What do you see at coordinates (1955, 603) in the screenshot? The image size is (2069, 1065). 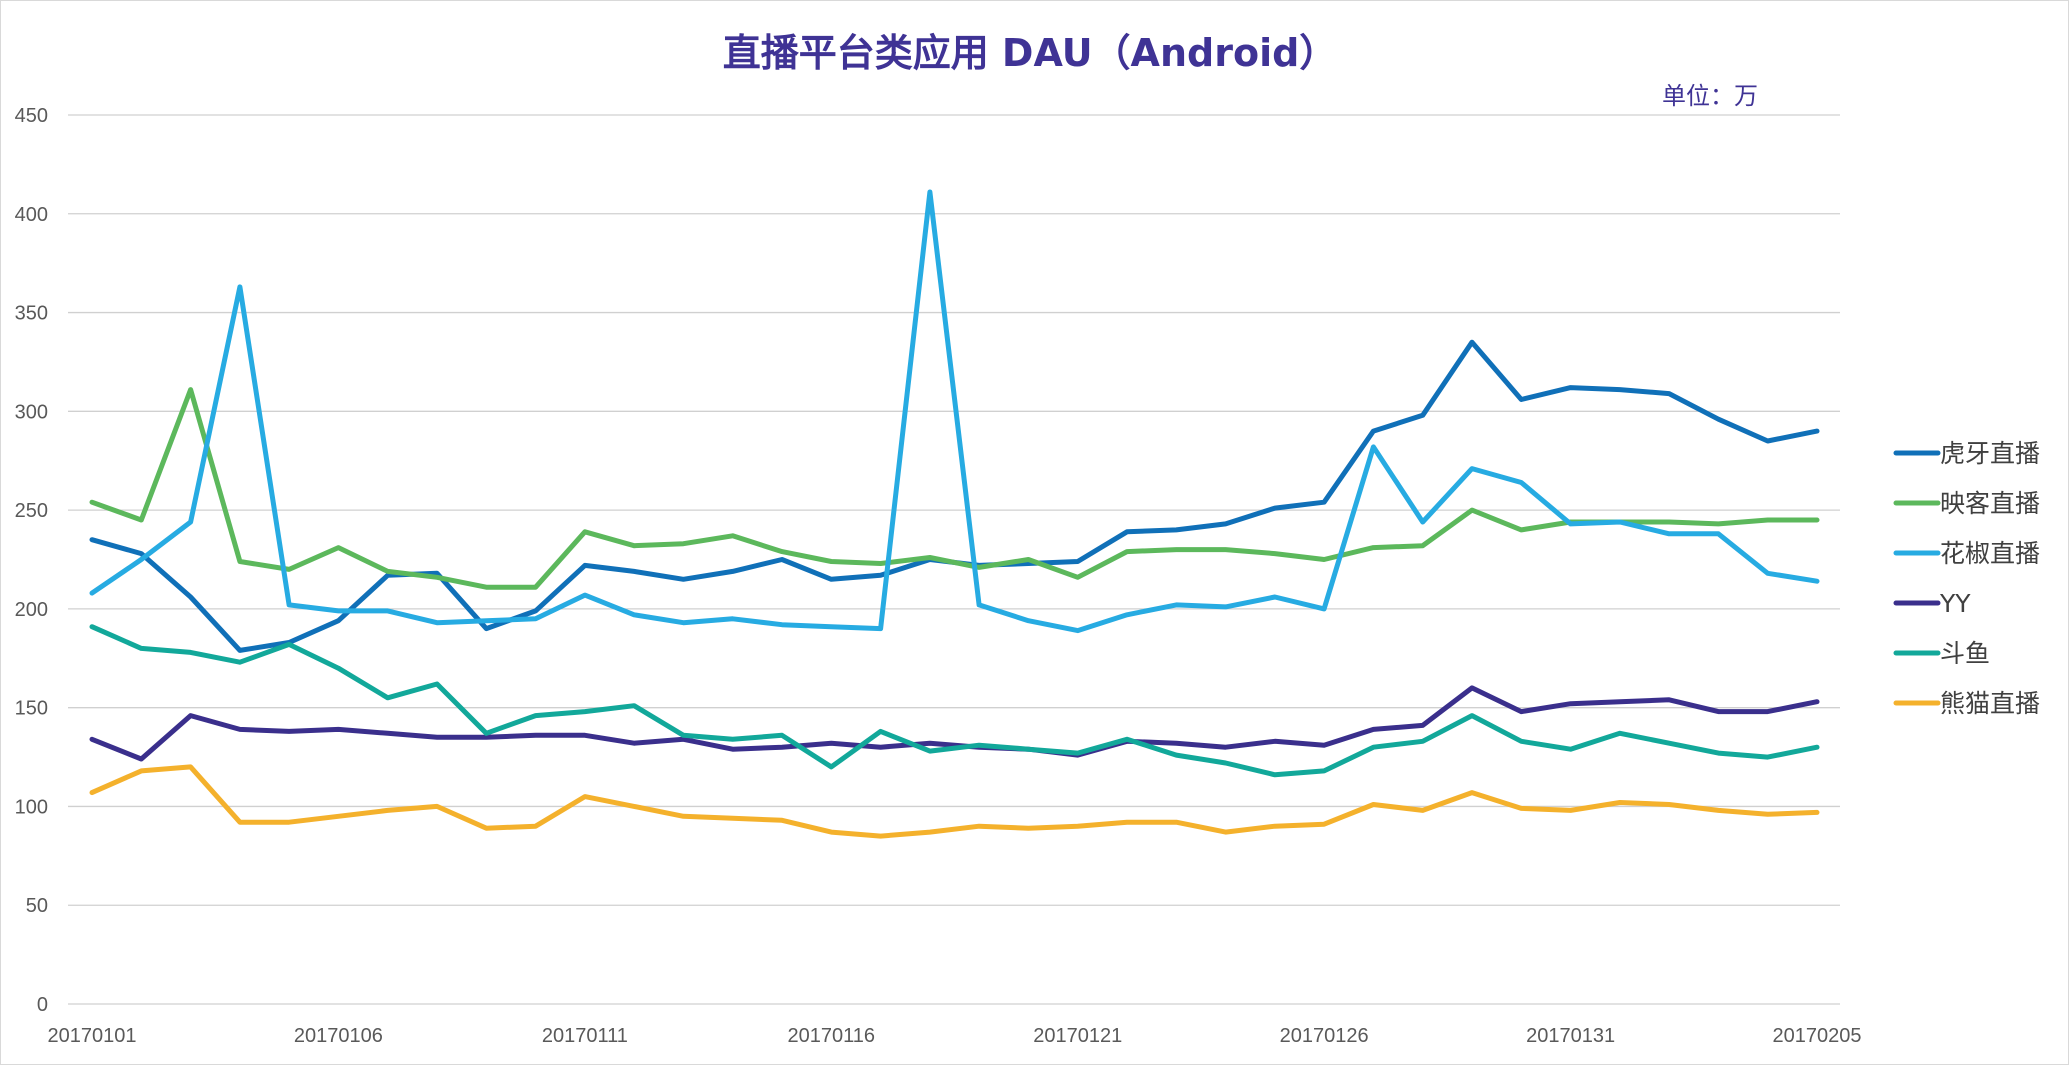 I see `legend-label: YY` at bounding box center [1955, 603].